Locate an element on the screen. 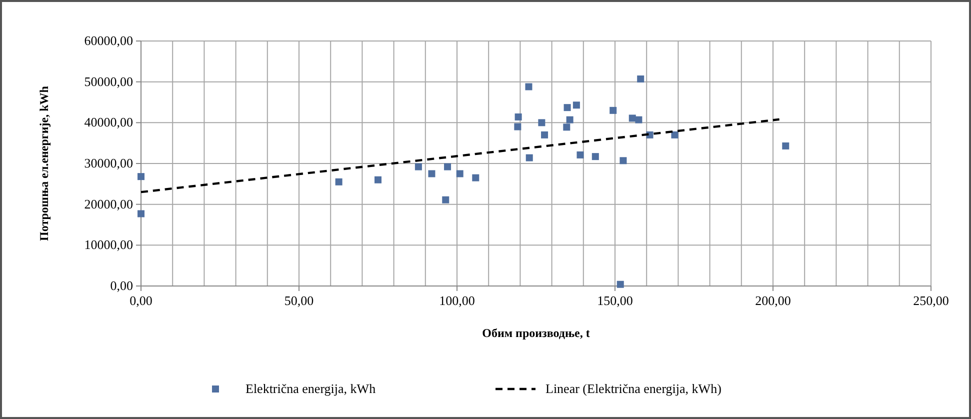 This screenshot has height=419, width=971. x-tick-label: 0,00 is located at coordinates (141, 300).